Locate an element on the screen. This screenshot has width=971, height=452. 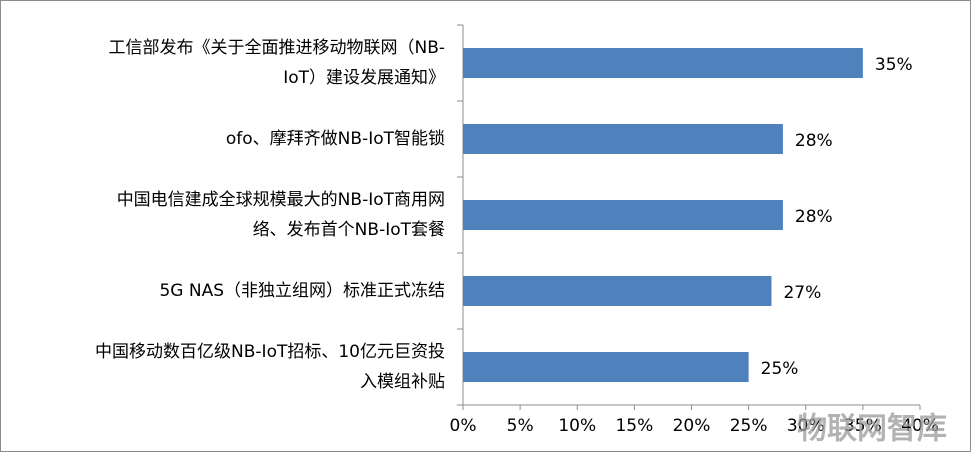
category-label: 工信部发布《关于全面推进移动物联网（NB- IoT）建设发展通知》 is located at coordinates (276, 63).